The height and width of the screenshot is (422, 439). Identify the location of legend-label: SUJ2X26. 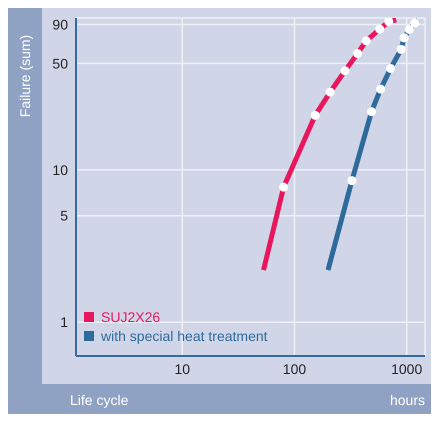
(130, 317).